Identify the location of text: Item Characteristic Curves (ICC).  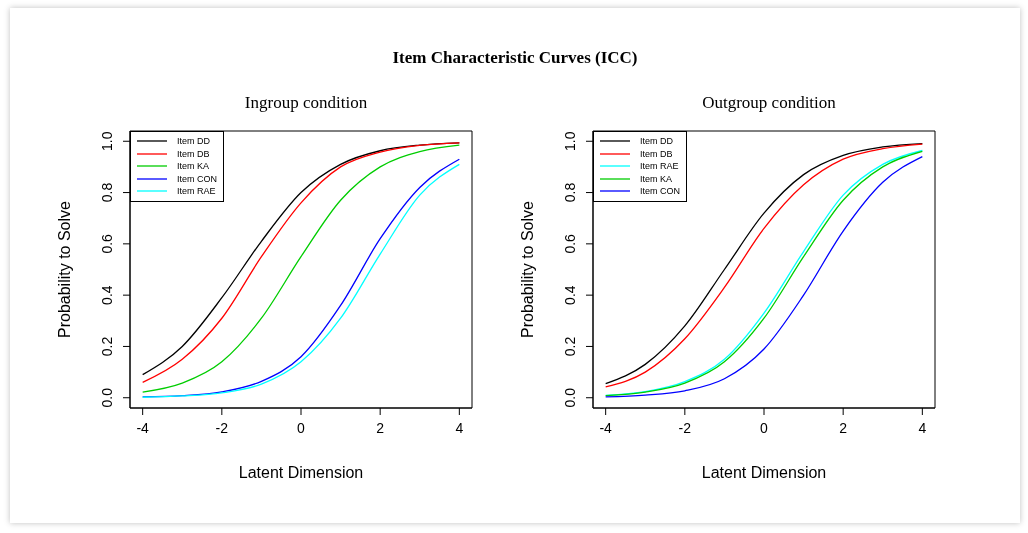
(515, 58).